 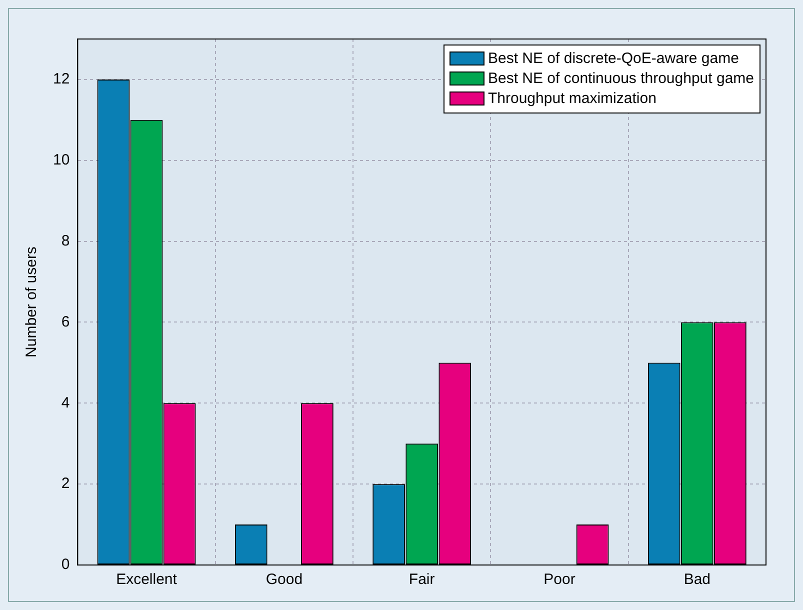 What do you see at coordinates (613, 59) in the screenshot?
I see `legend-label: Best NE of discrete-QoE-aware game` at bounding box center [613, 59].